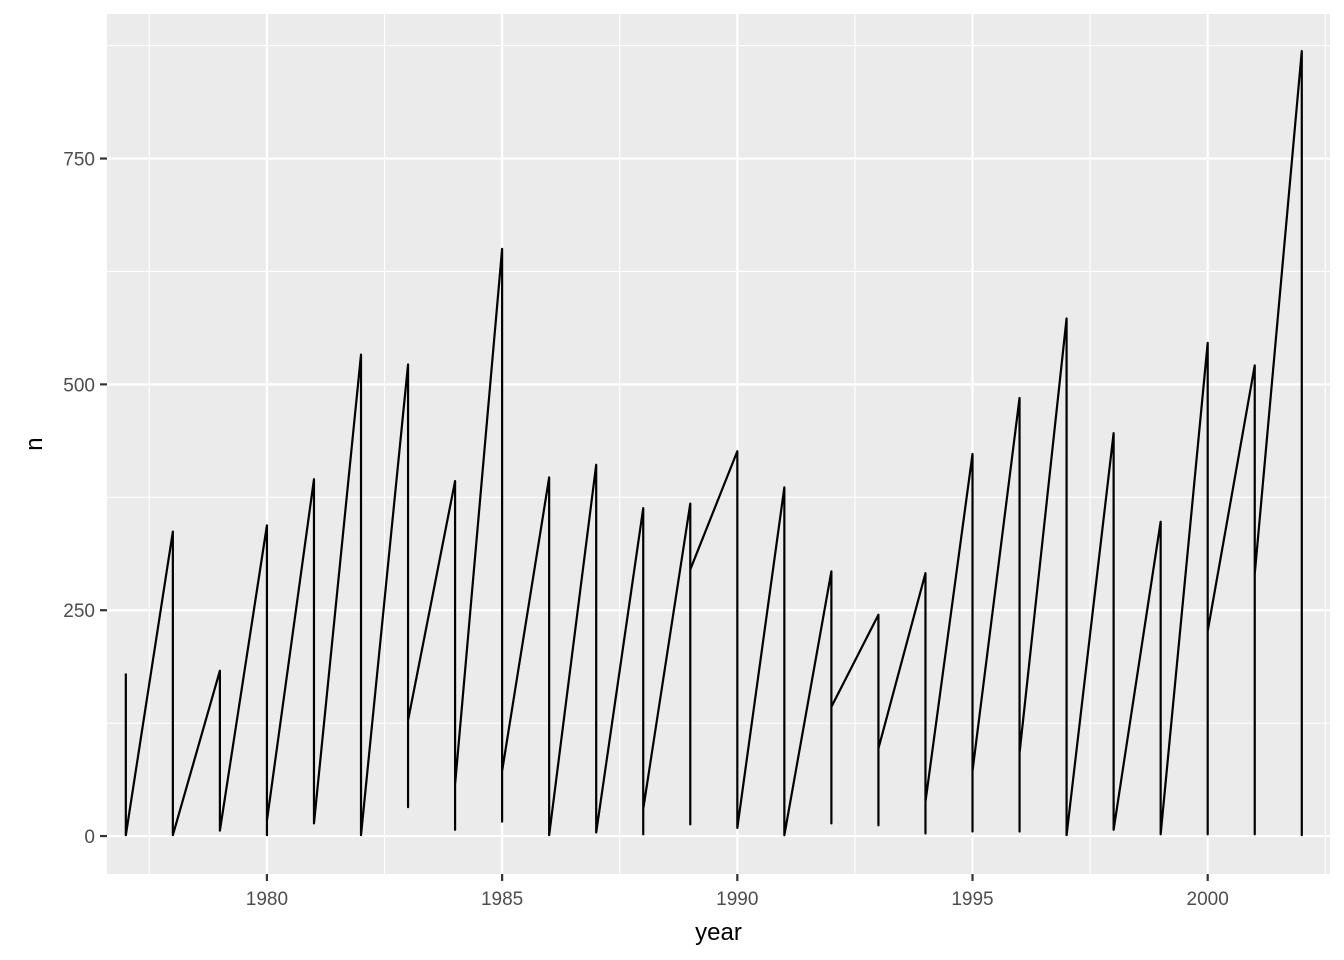  What do you see at coordinates (718, 932) in the screenshot?
I see `x-axis-title: year` at bounding box center [718, 932].